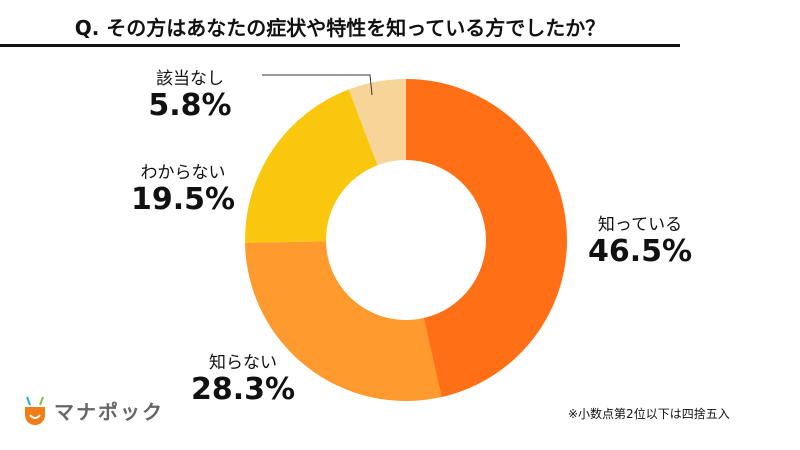 Image resolution: width=800 pixels, height=450 pixels. What do you see at coordinates (640, 225) in the screenshot?
I see `category-label: 知っている` at bounding box center [640, 225].